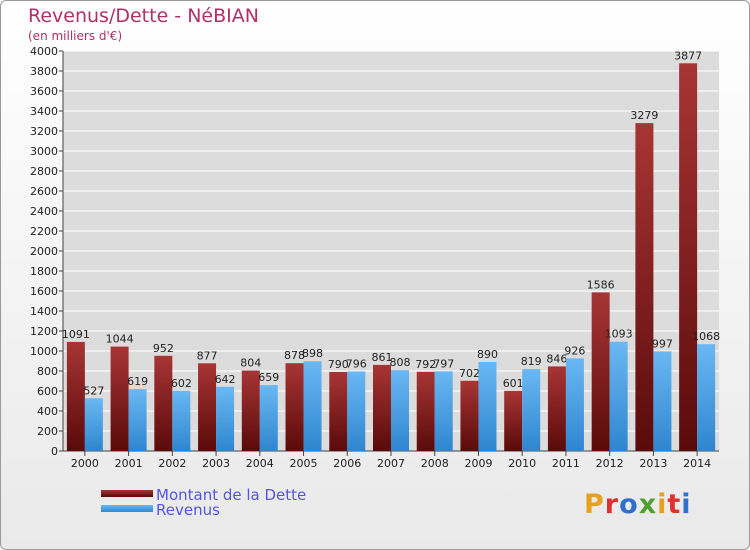 The height and width of the screenshot is (550, 750). Describe the element at coordinates (400, 362) in the screenshot. I see `data-label-revenue: 808` at that location.